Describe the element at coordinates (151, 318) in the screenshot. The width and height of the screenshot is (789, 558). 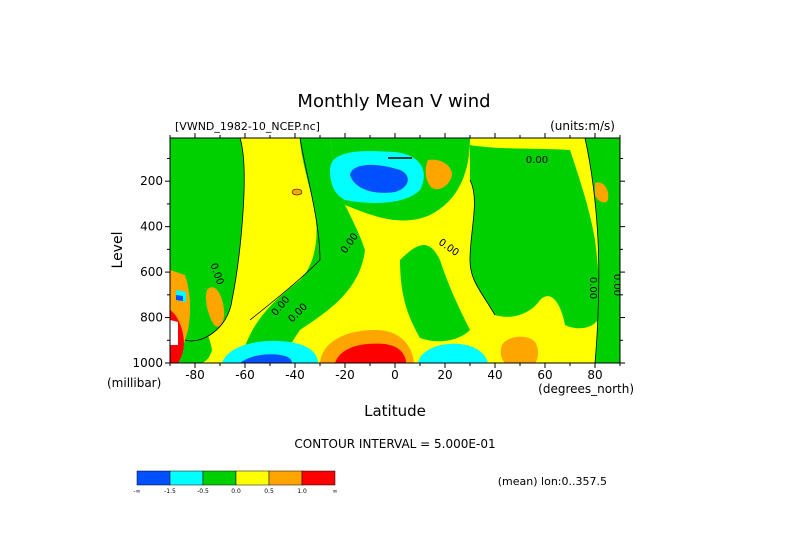
I see `y-tick-label: 800` at that location.